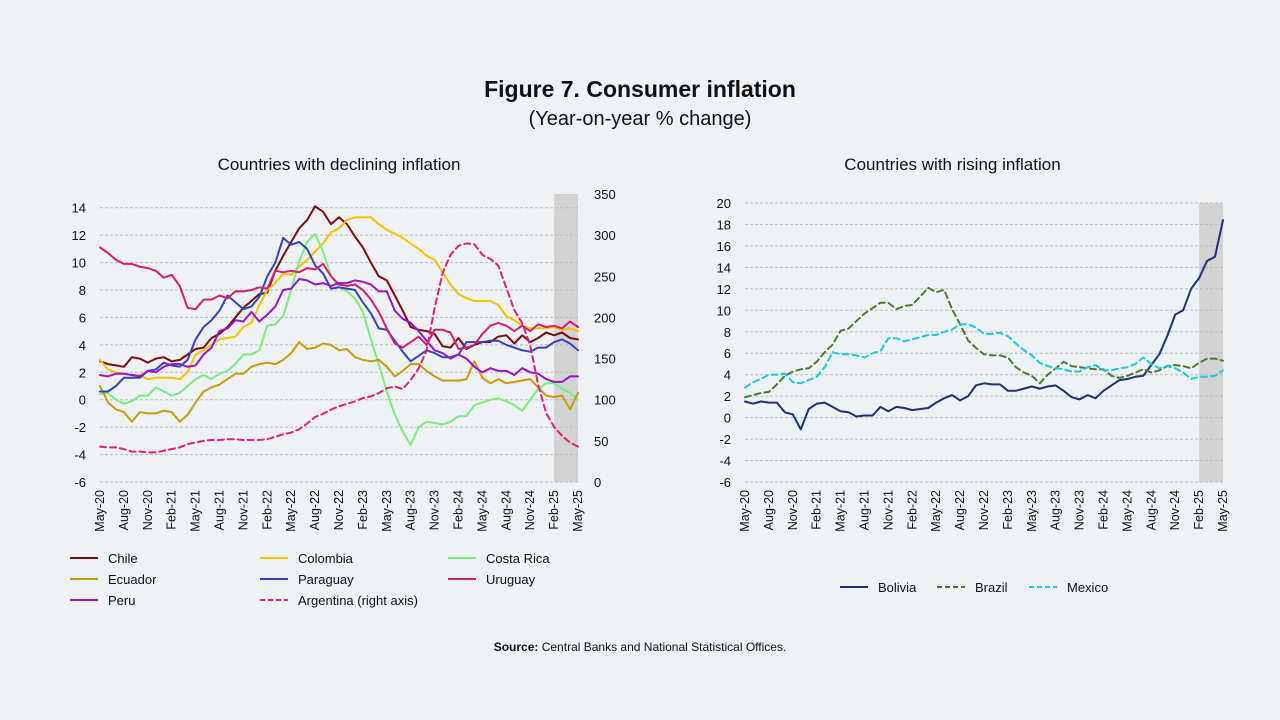  What do you see at coordinates (267, 510) in the screenshot?
I see `x-tick-label: Feb-22` at bounding box center [267, 510].